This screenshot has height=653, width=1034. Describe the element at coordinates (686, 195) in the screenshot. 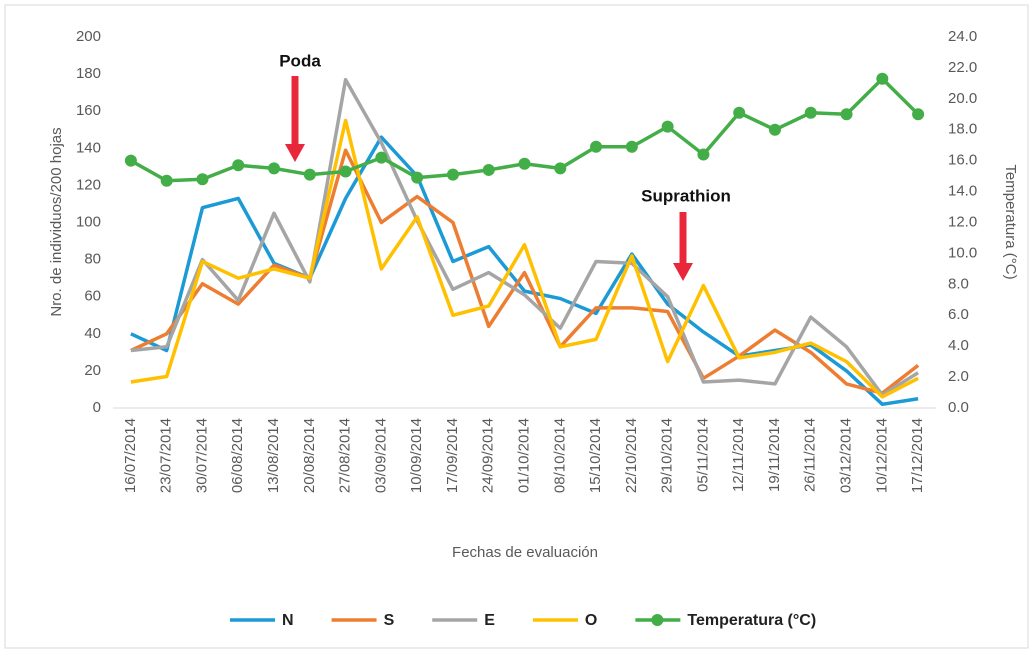

I see `annotation: Suprathion` at that location.